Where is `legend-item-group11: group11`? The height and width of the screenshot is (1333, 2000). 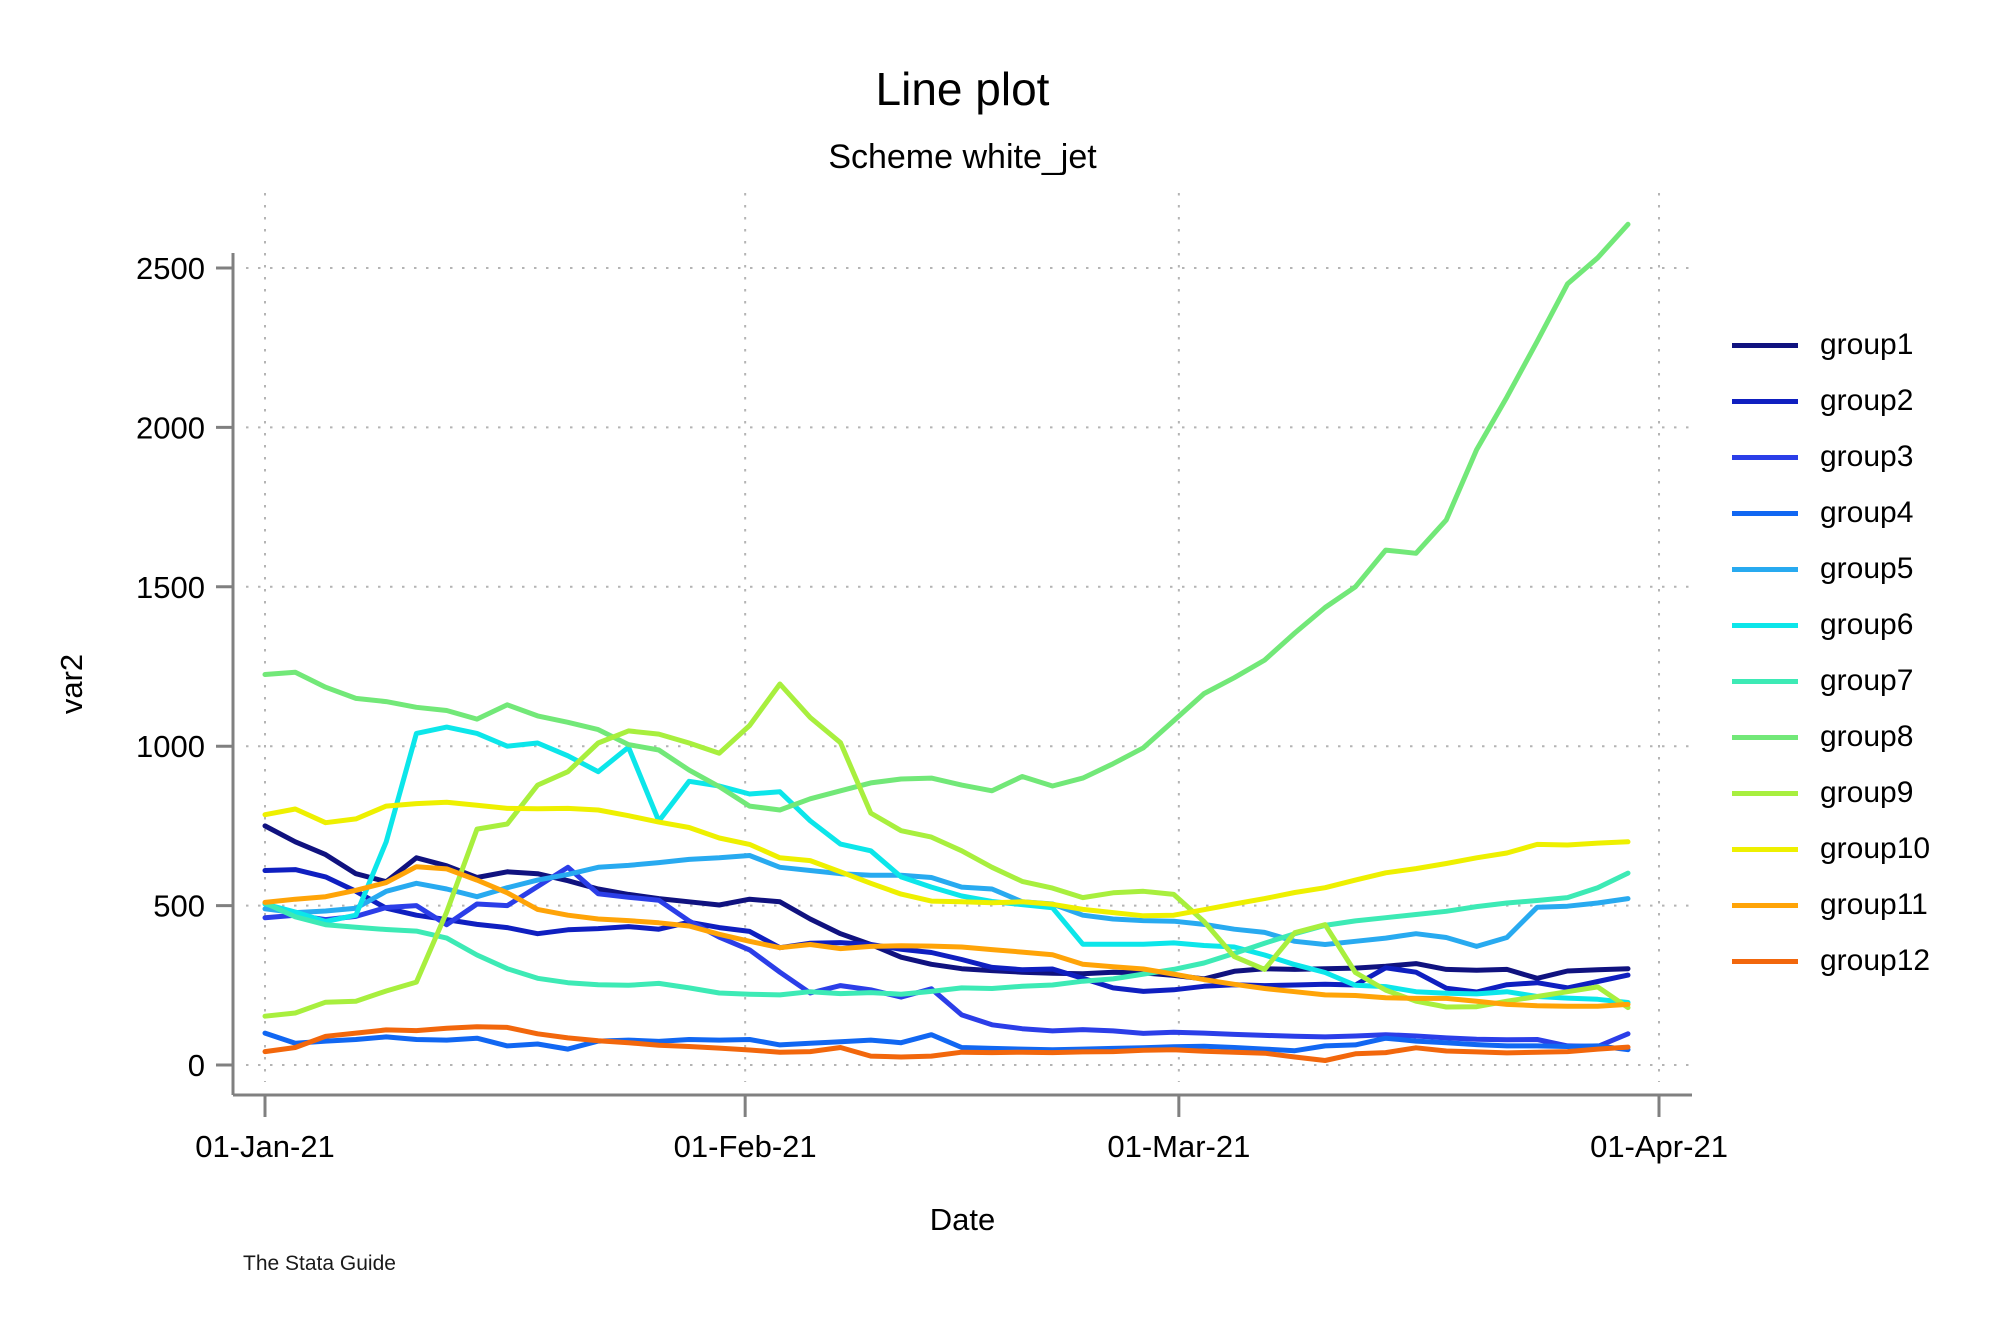 legend-item-group11: group11 is located at coordinates (1831, 905).